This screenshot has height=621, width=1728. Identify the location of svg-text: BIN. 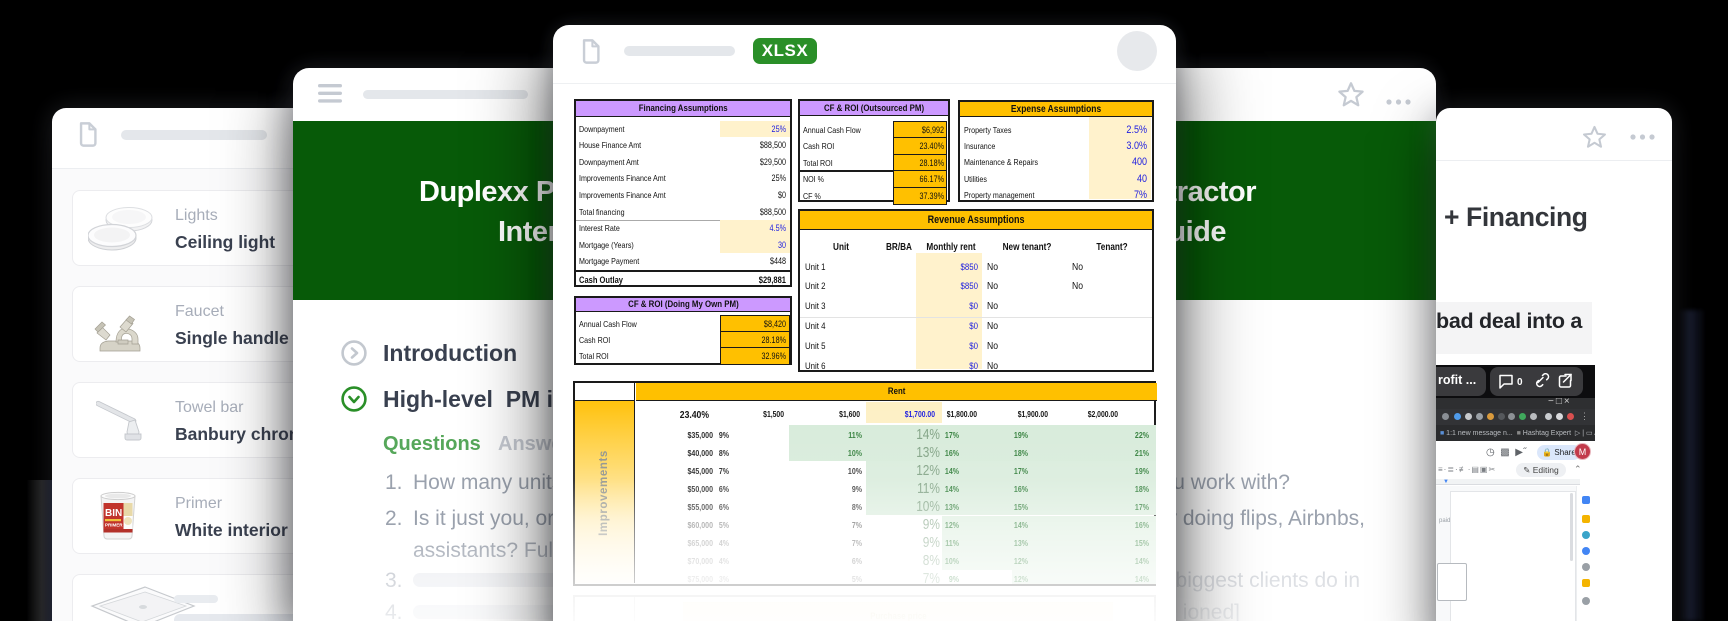
(113, 513).